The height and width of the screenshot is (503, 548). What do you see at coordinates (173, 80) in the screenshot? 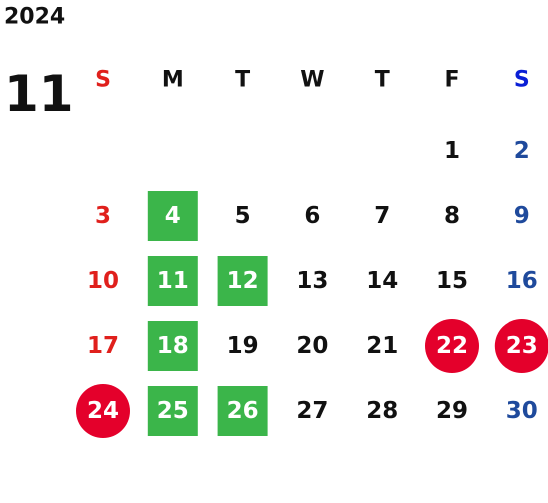
I see `weekday-header: M` at bounding box center [173, 80].